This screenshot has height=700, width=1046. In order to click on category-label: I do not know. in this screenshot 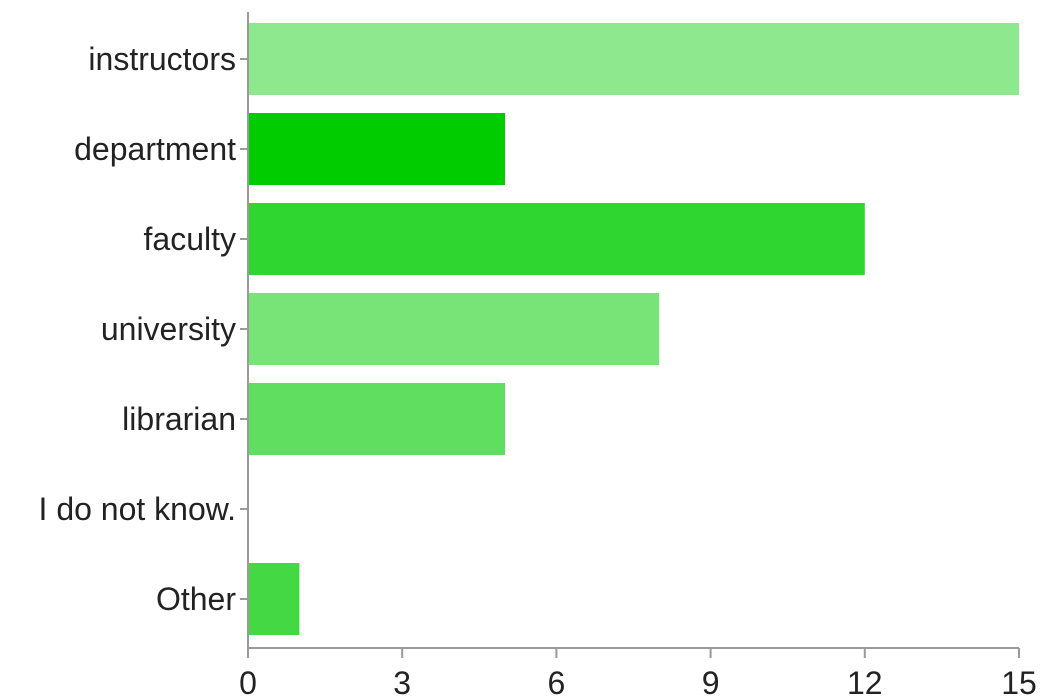, I will do `click(137, 509)`.